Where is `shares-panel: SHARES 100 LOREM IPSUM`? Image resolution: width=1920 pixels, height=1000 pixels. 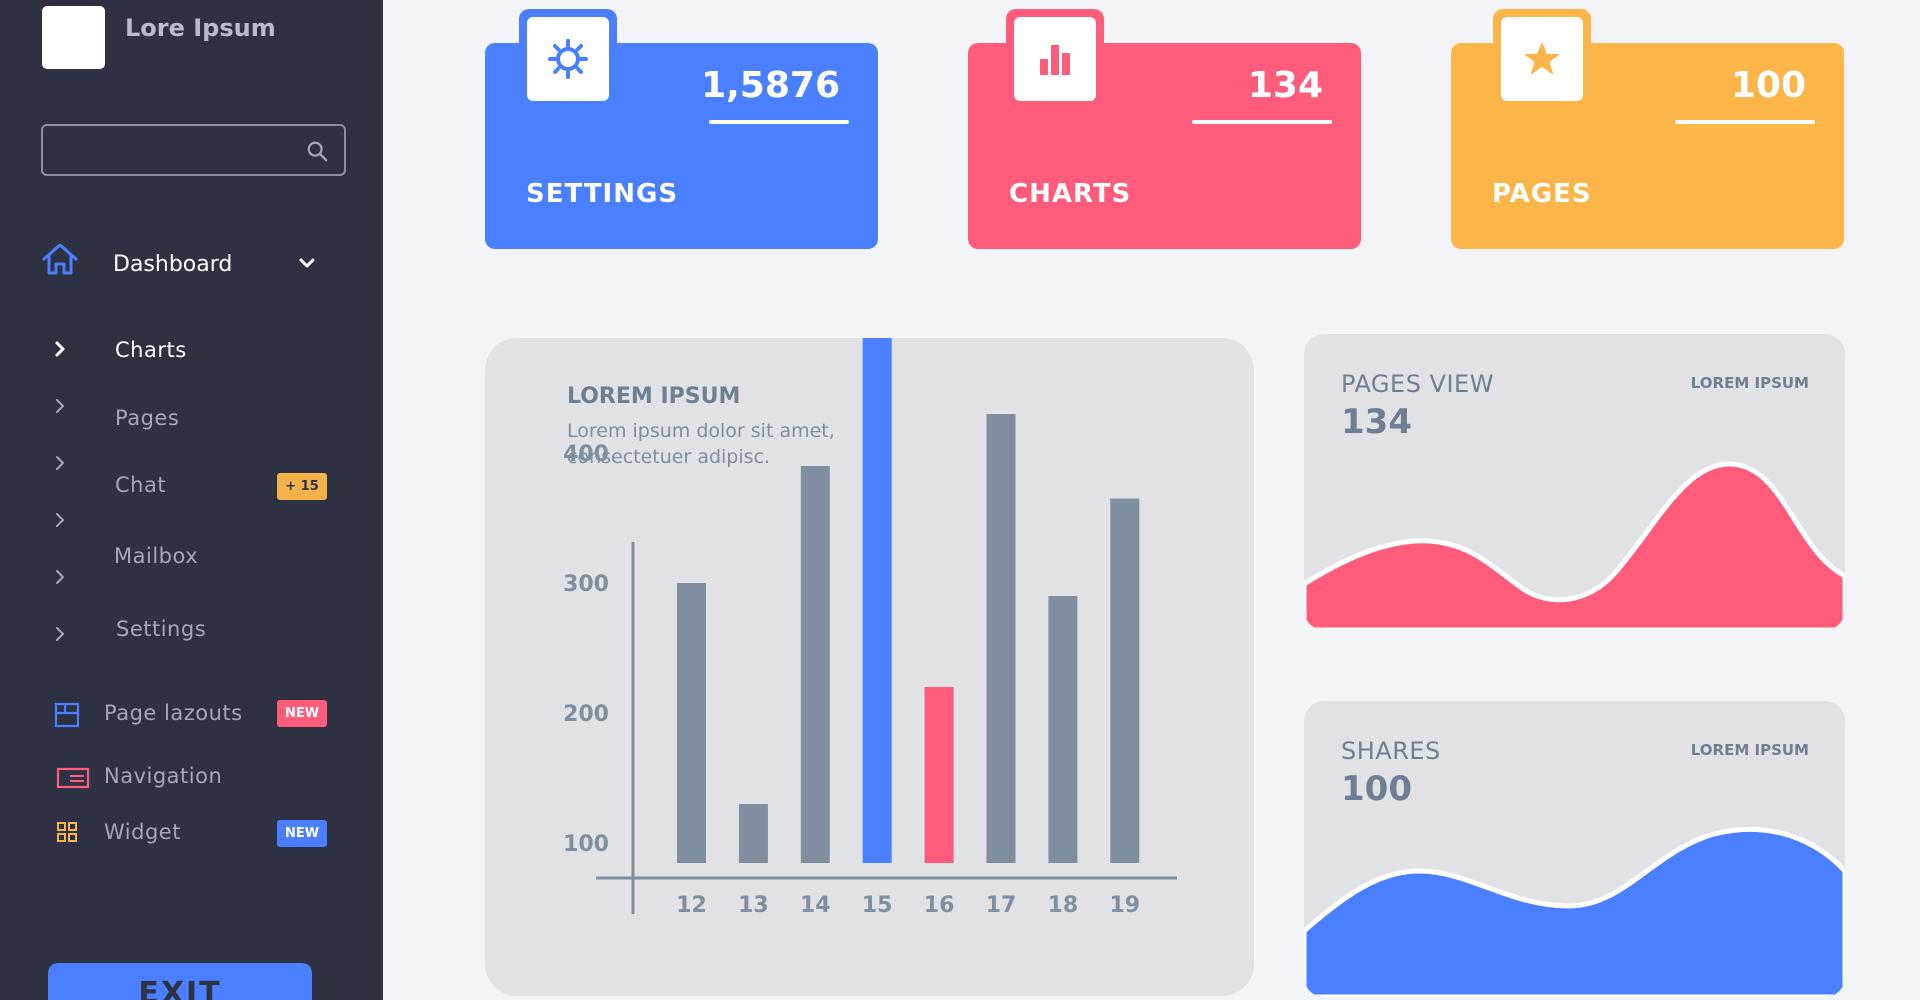 shares-panel: SHARES 100 LOREM IPSUM is located at coordinates (1574, 849).